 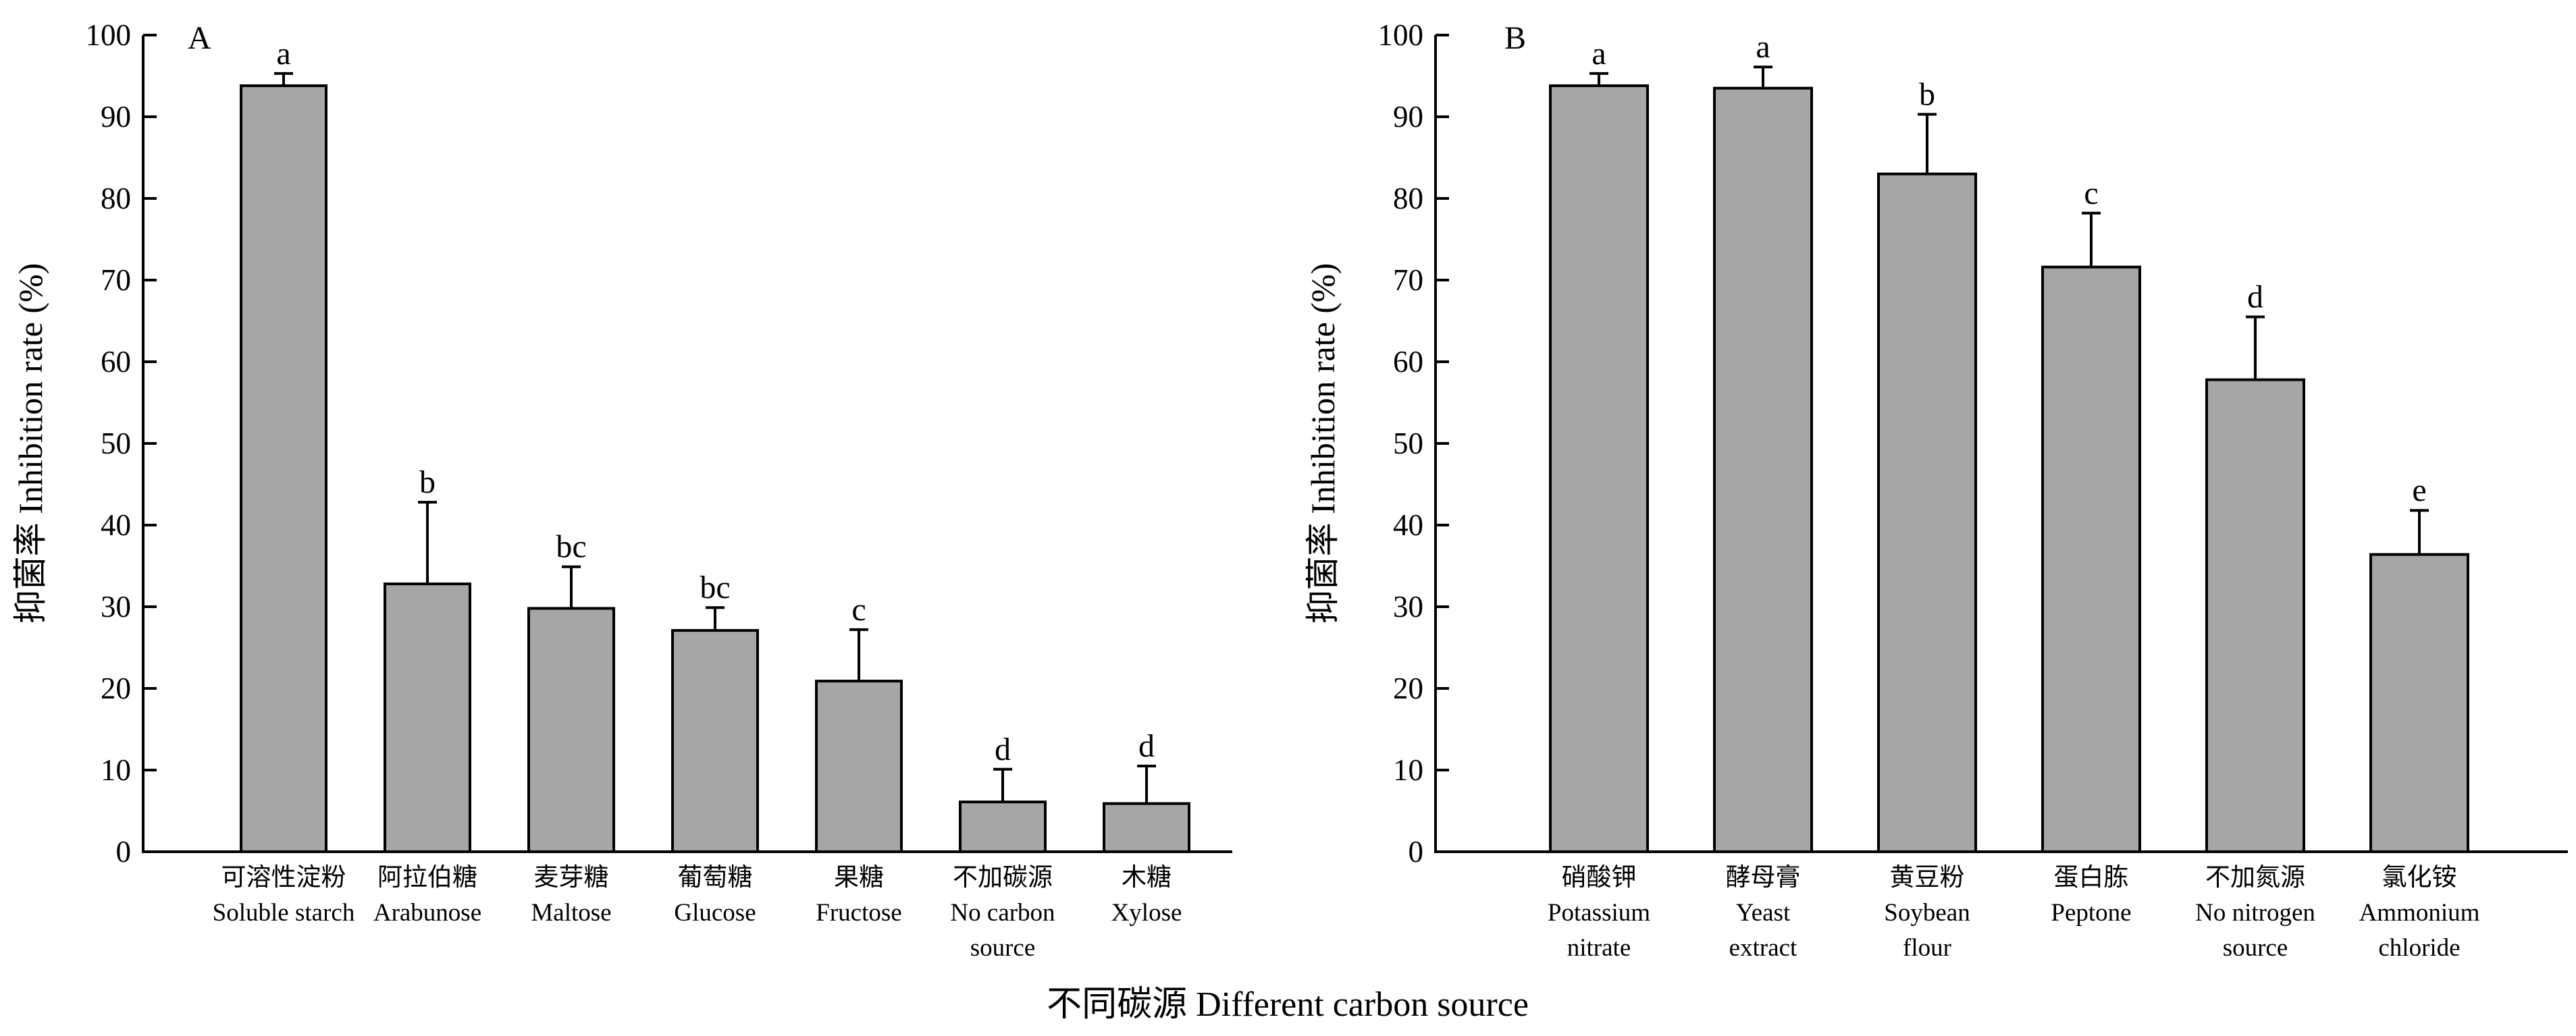 I want to click on panel-a-category-label: Glucose, so click(x=715, y=913).